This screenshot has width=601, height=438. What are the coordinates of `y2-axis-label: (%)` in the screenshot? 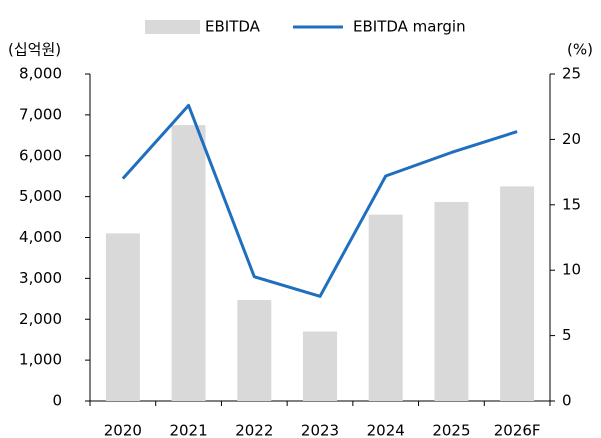 It's located at (580, 50).